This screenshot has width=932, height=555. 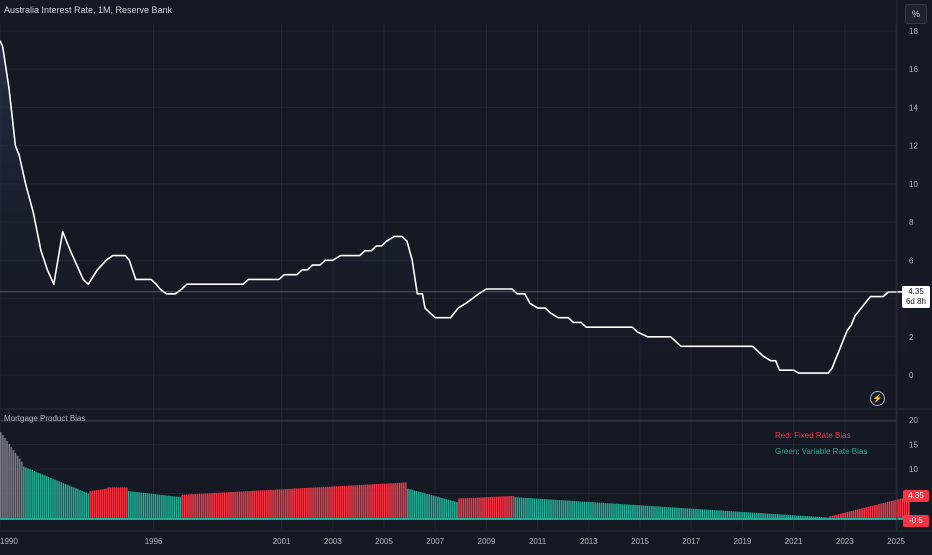 I want to click on x-tick-label: 2017, so click(x=691, y=541).